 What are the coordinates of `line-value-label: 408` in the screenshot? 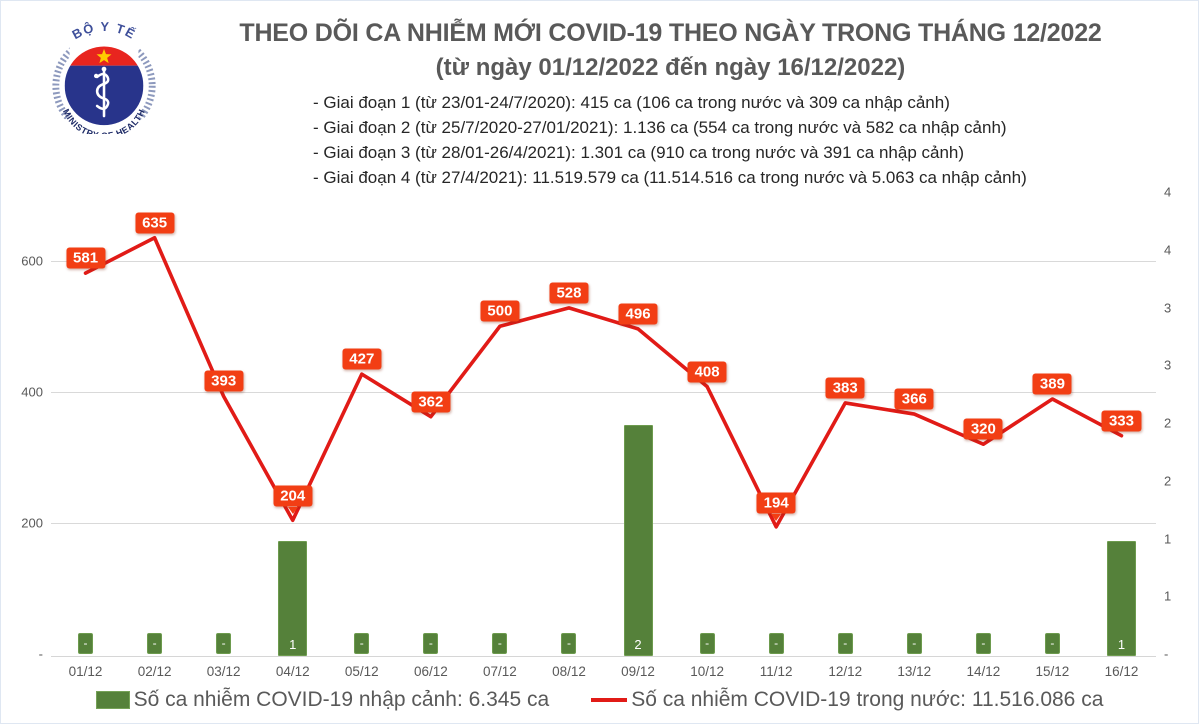 It's located at (707, 372).